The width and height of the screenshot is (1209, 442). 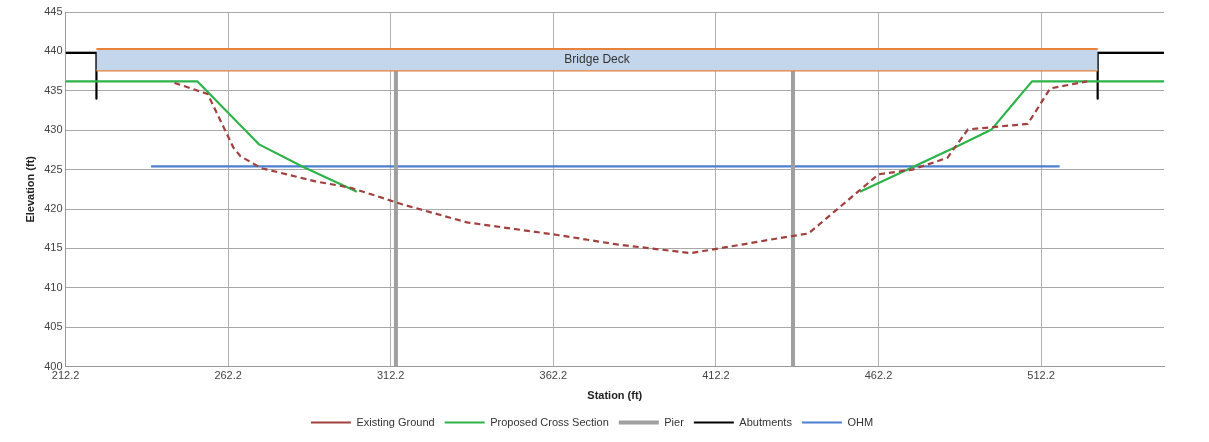 What do you see at coordinates (549, 421) in the screenshot?
I see `legend-label: Proposed Cross Section` at bounding box center [549, 421].